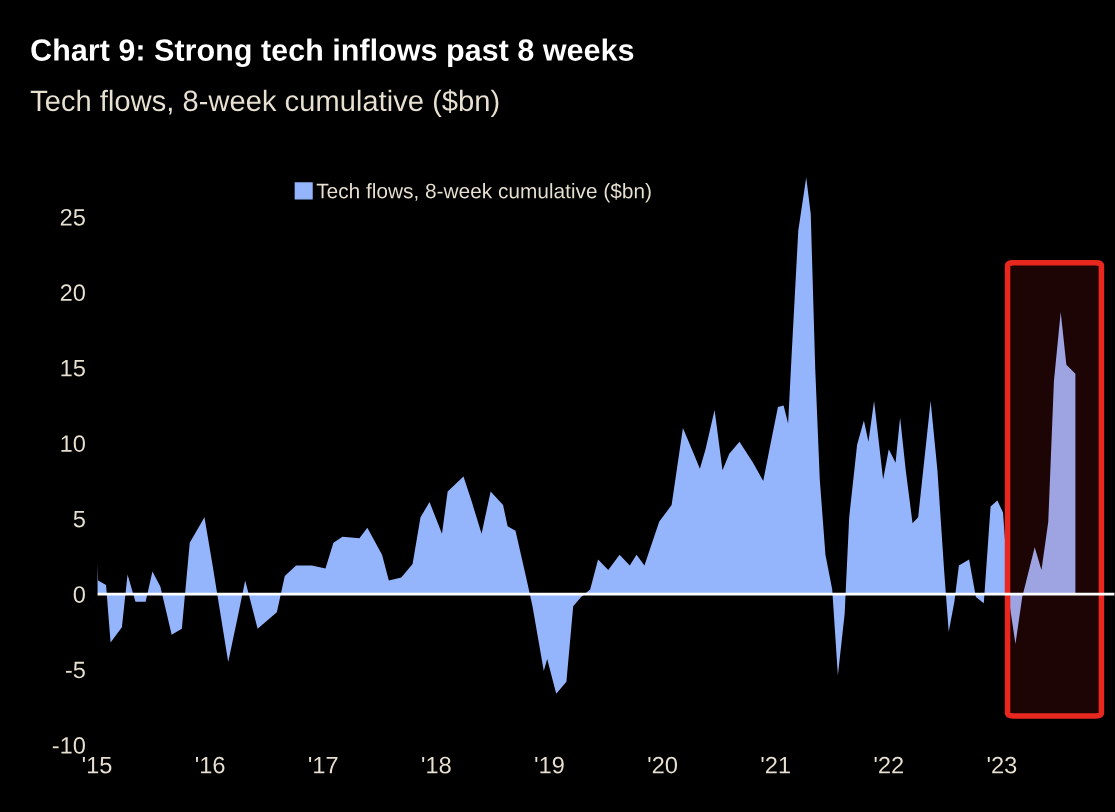 The image size is (1115, 812). I want to click on x-tick-label: '20, so click(663, 765).